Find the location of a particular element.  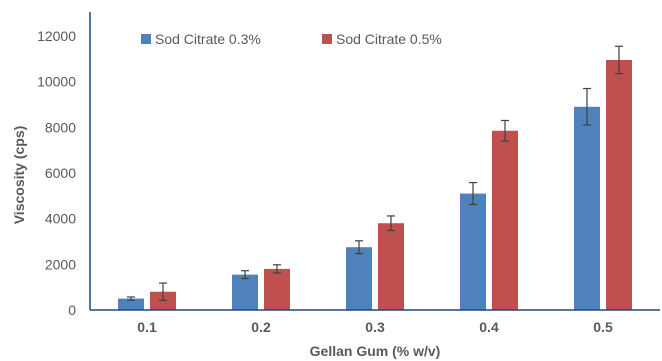

x-tick-label: 0.4 is located at coordinates (489, 327).